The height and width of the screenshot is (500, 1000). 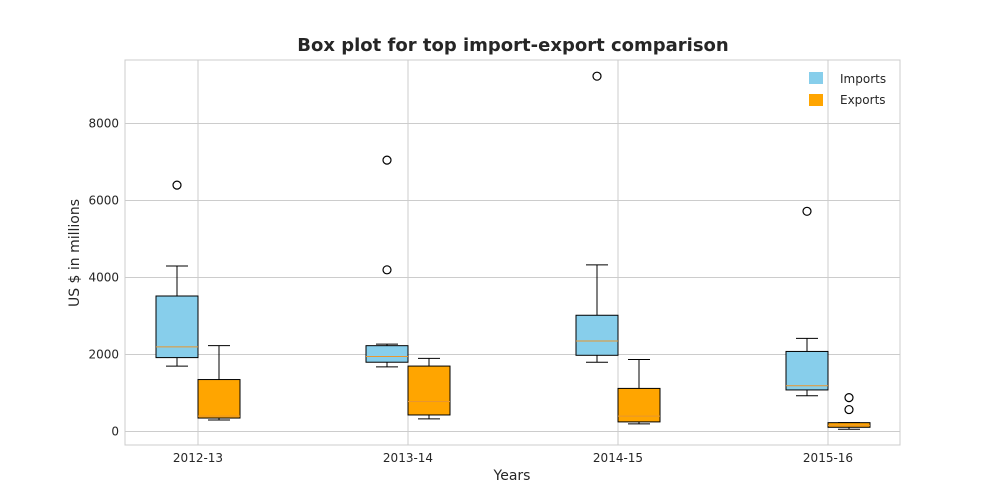 What do you see at coordinates (816, 100) in the screenshot?
I see `legend-swatch-exports` at bounding box center [816, 100].